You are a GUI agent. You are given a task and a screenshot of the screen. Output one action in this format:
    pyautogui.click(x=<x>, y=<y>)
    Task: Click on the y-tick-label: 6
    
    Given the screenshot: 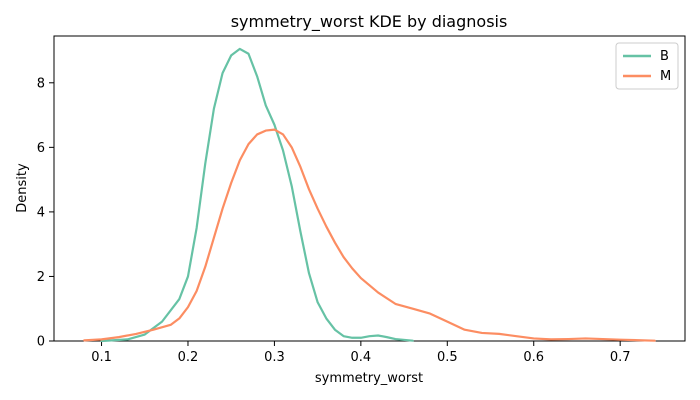 What is the action you would take?
    pyautogui.click(x=41, y=148)
    